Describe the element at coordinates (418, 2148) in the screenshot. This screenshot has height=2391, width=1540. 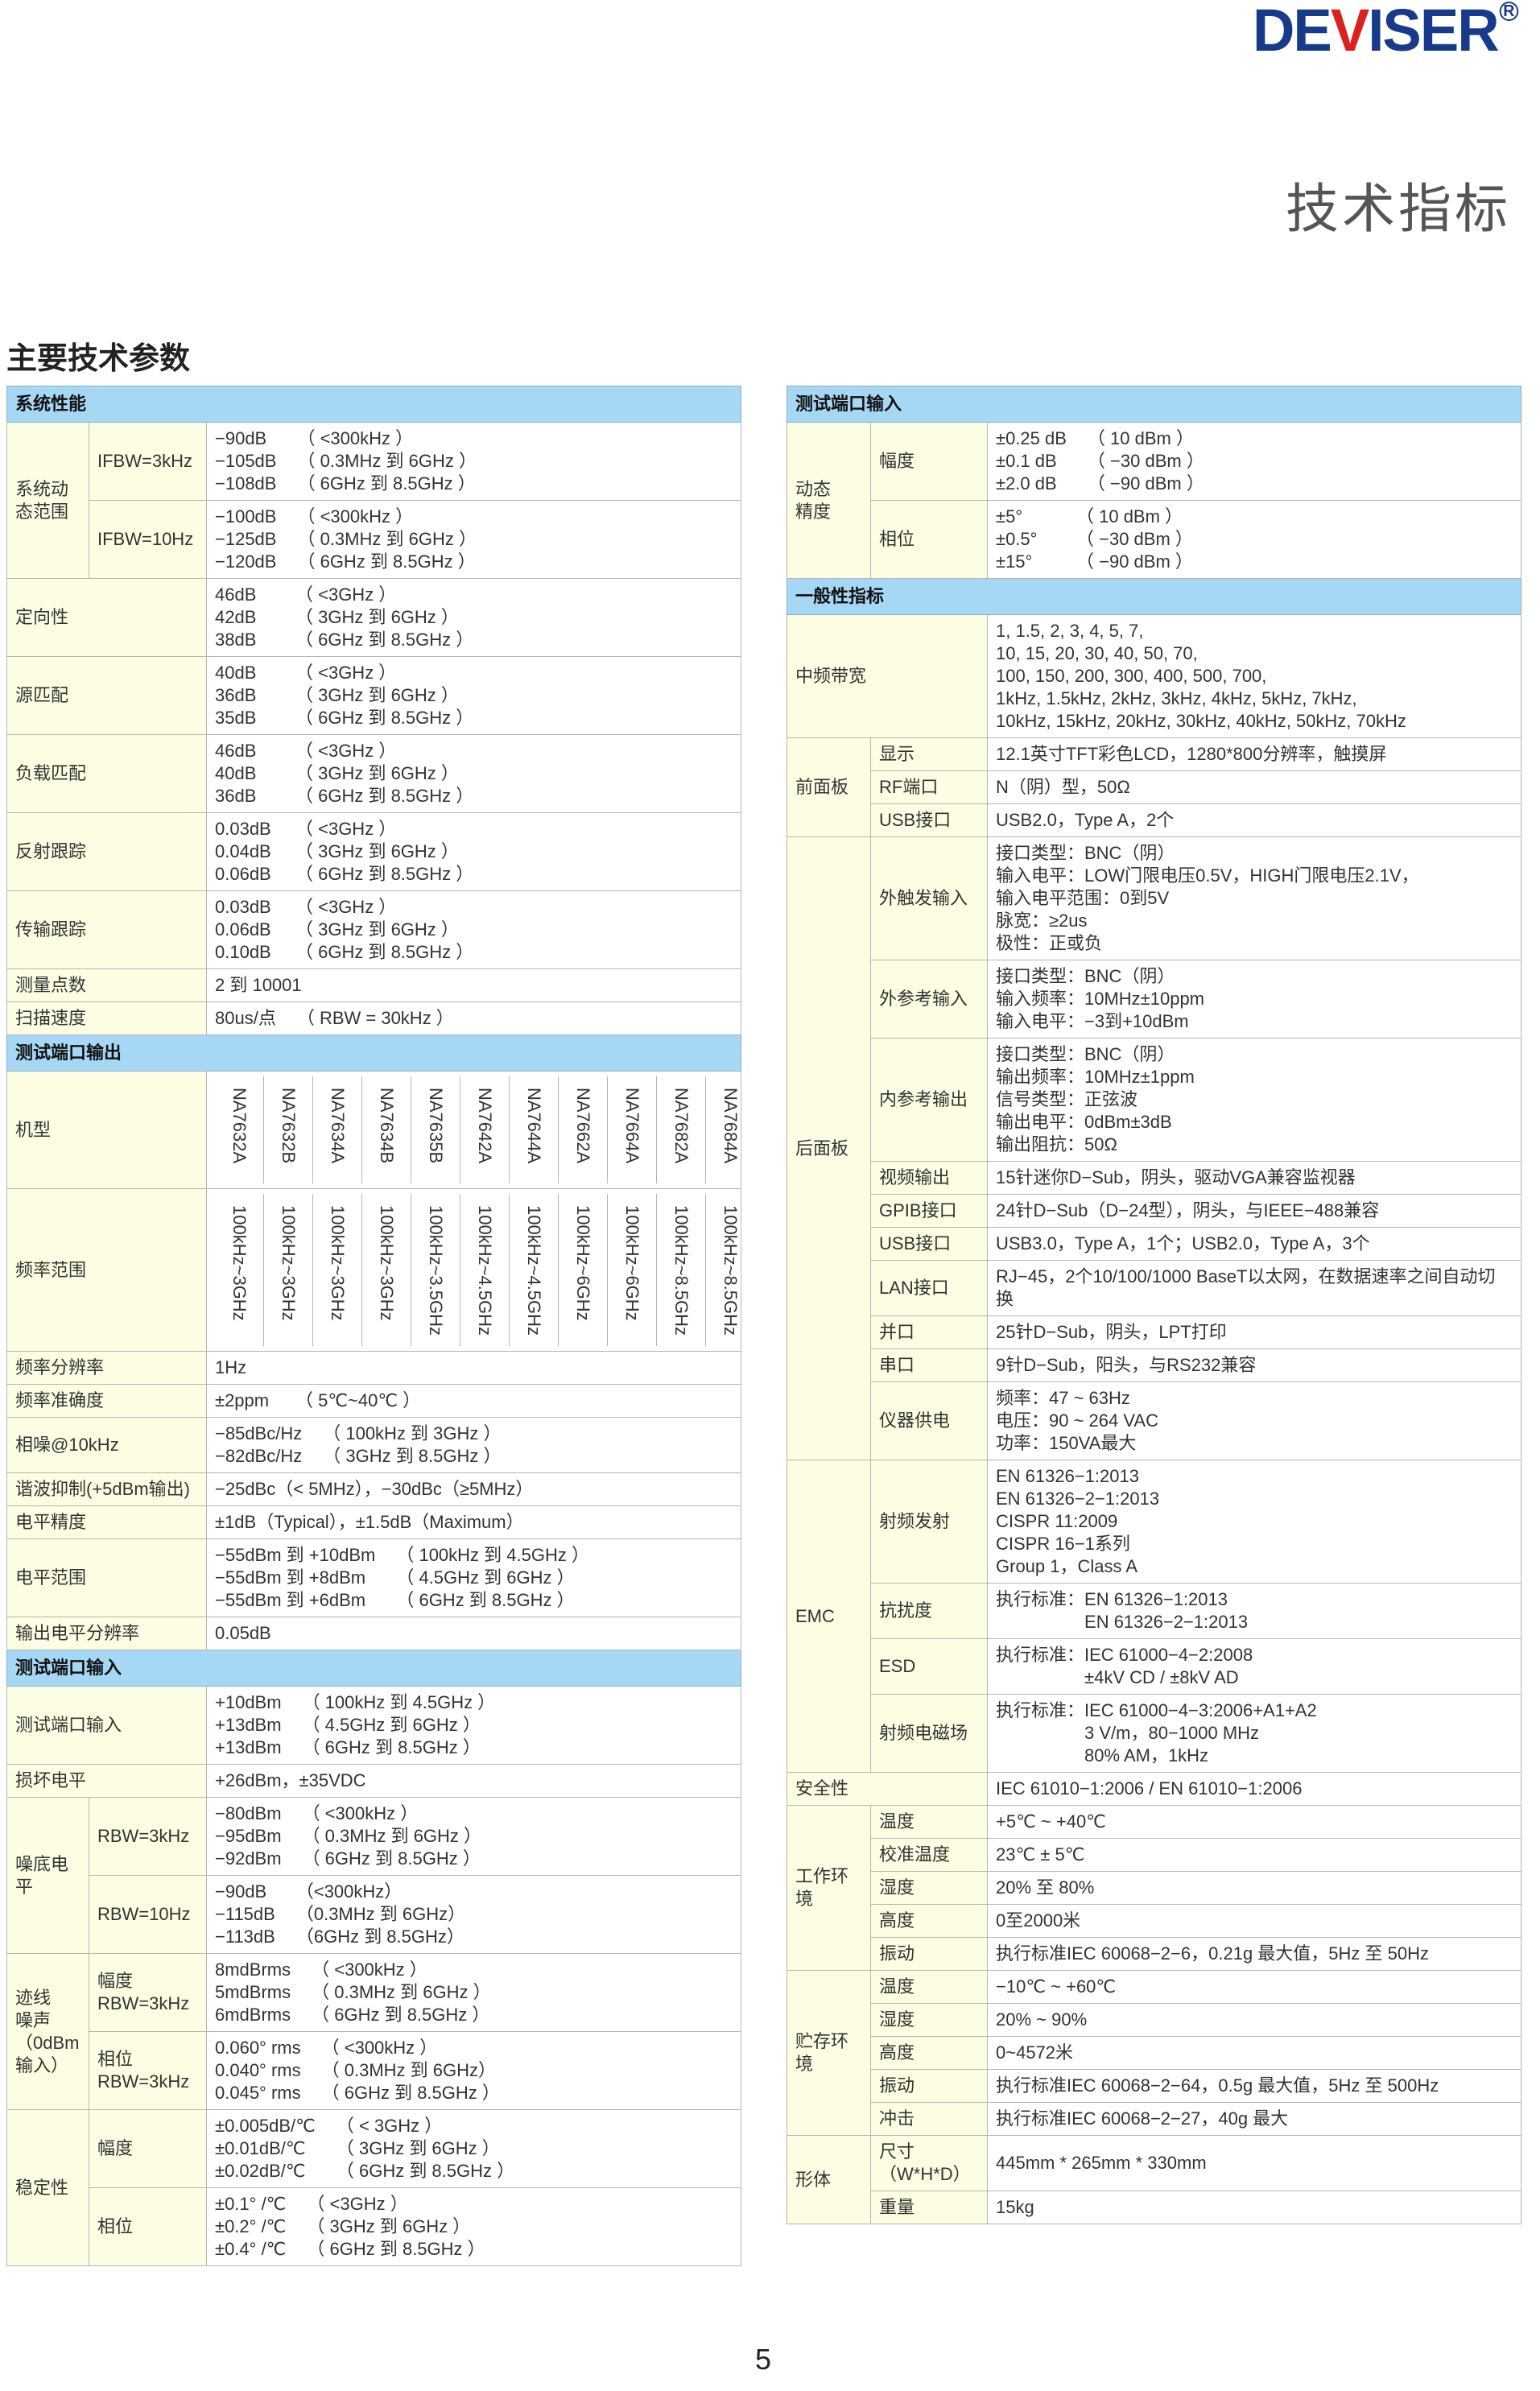
I see `spec-condition: （ 3GHz 到 6GHz ）` at that location.